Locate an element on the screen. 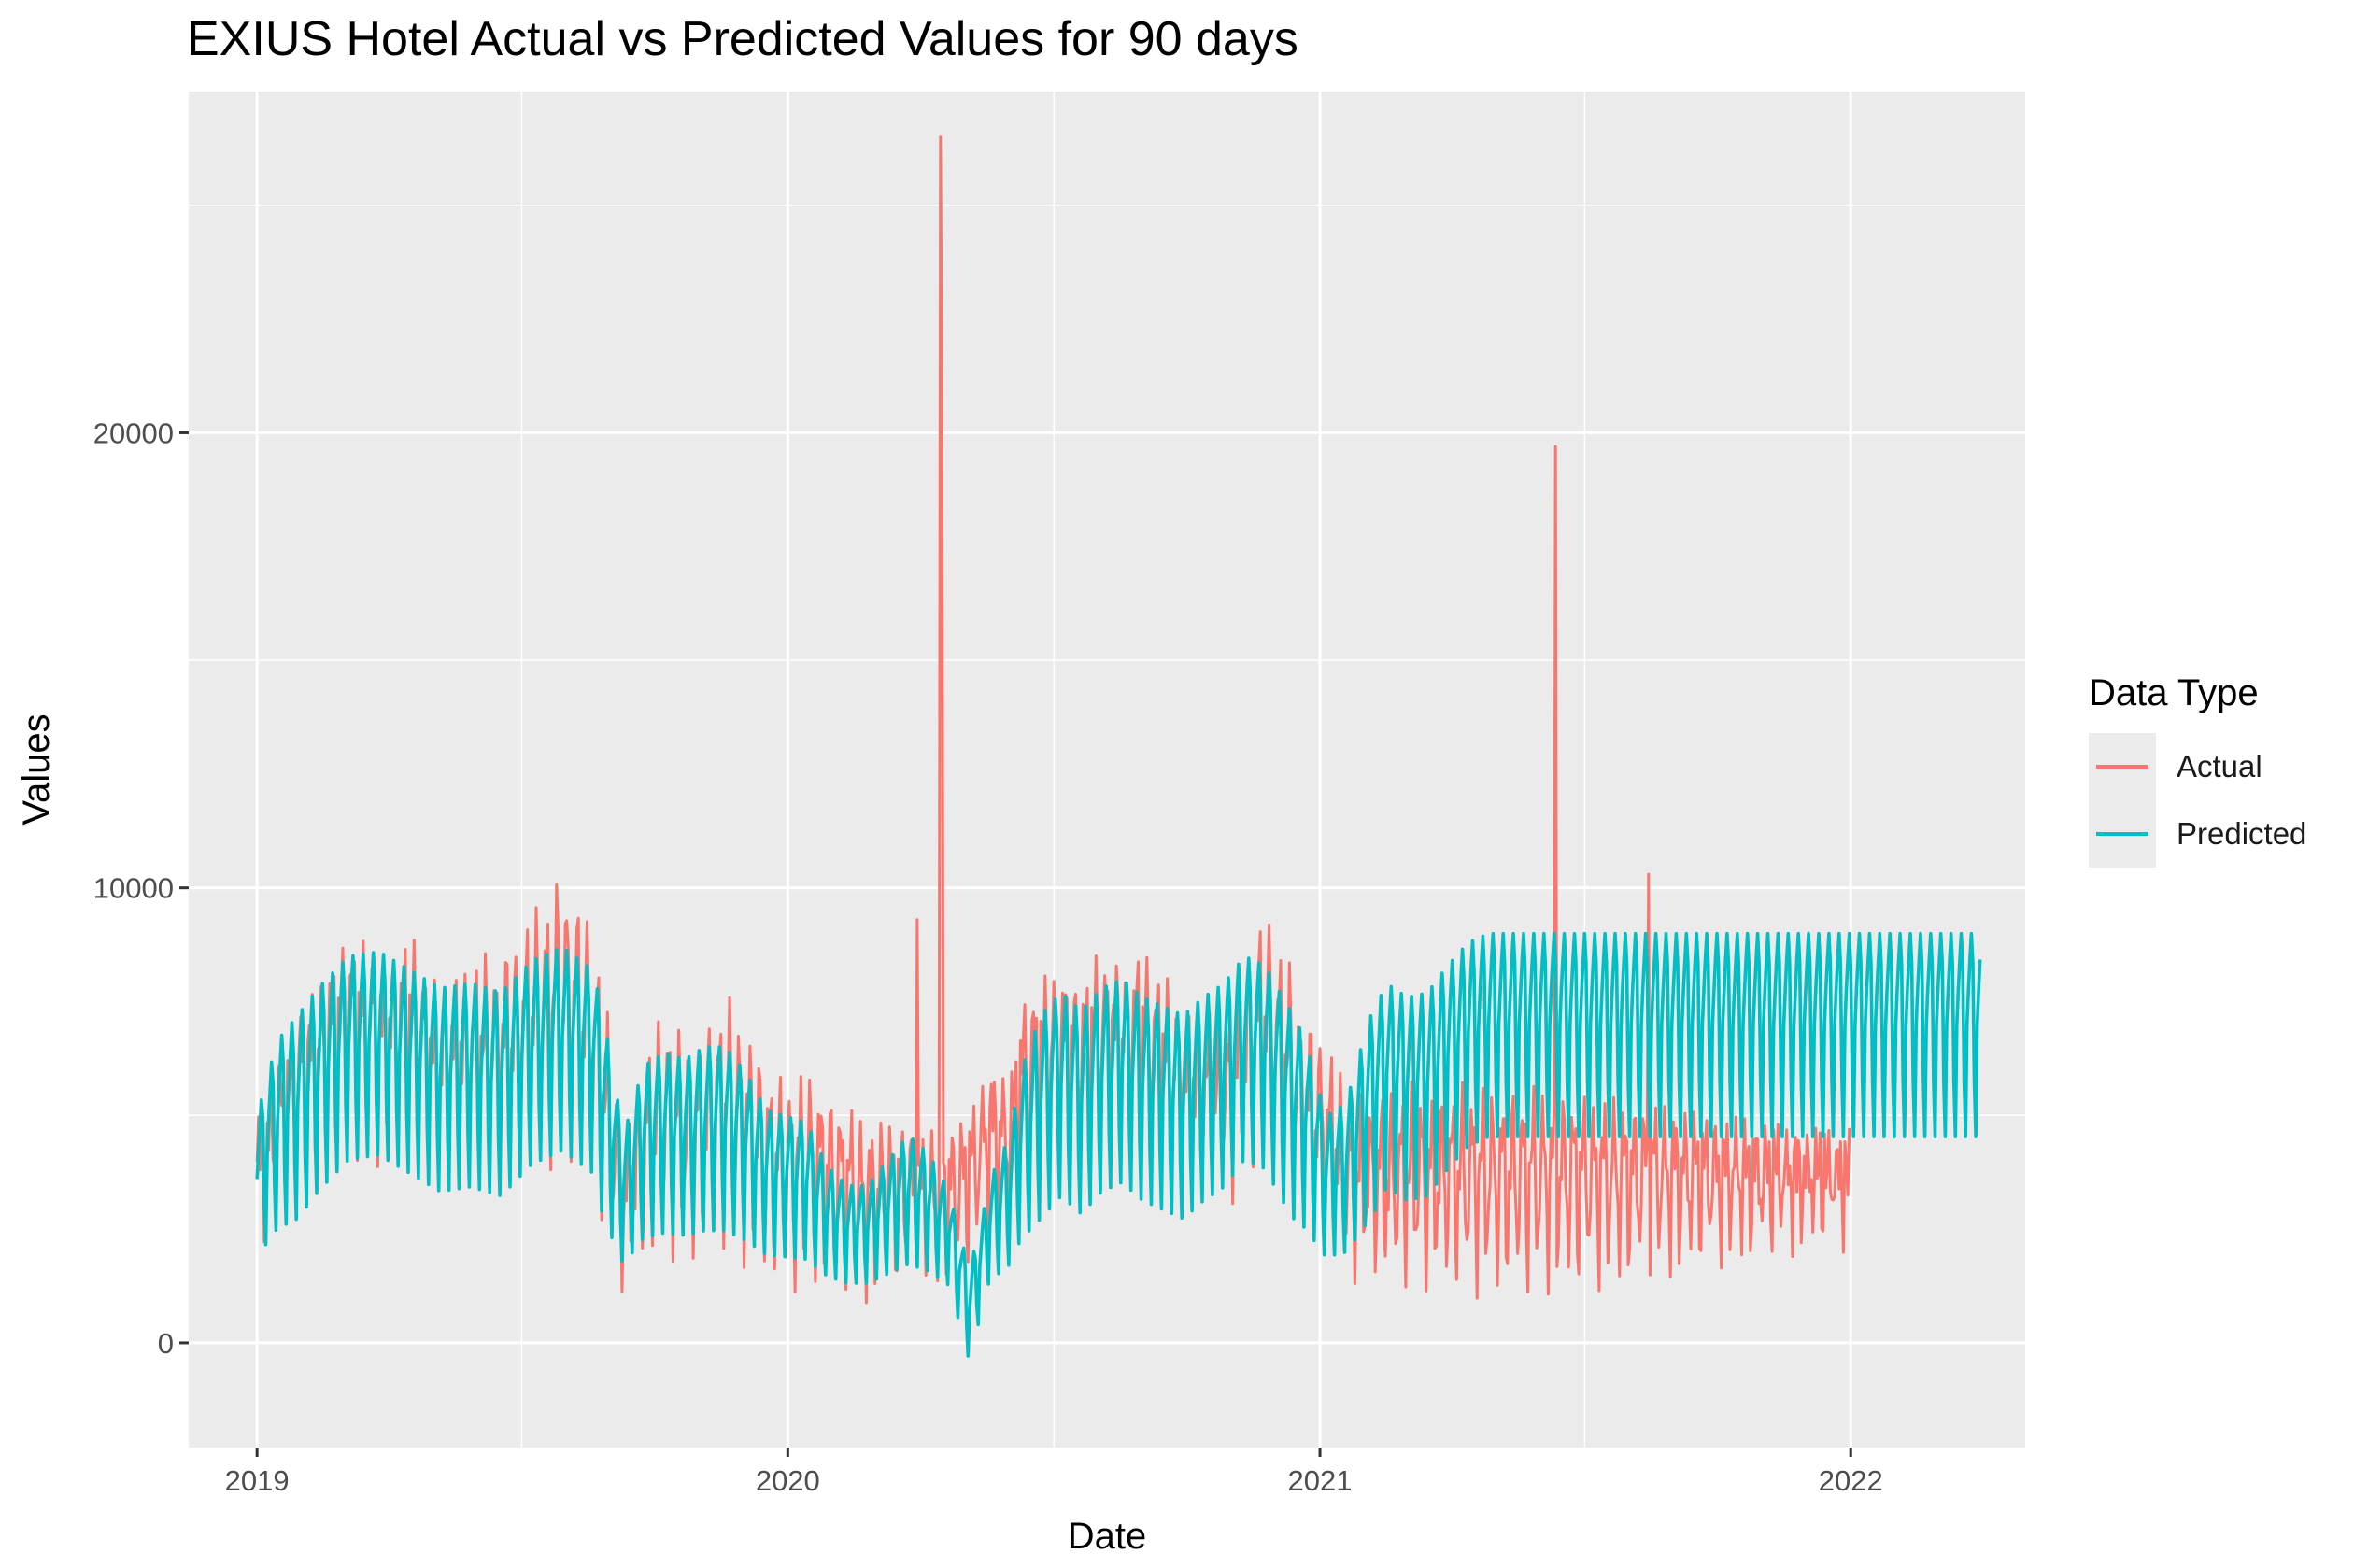 Image resolution: width=2354 pixels, height=1568 pixels. x-tick-label: 2022 is located at coordinates (1851, 1480).